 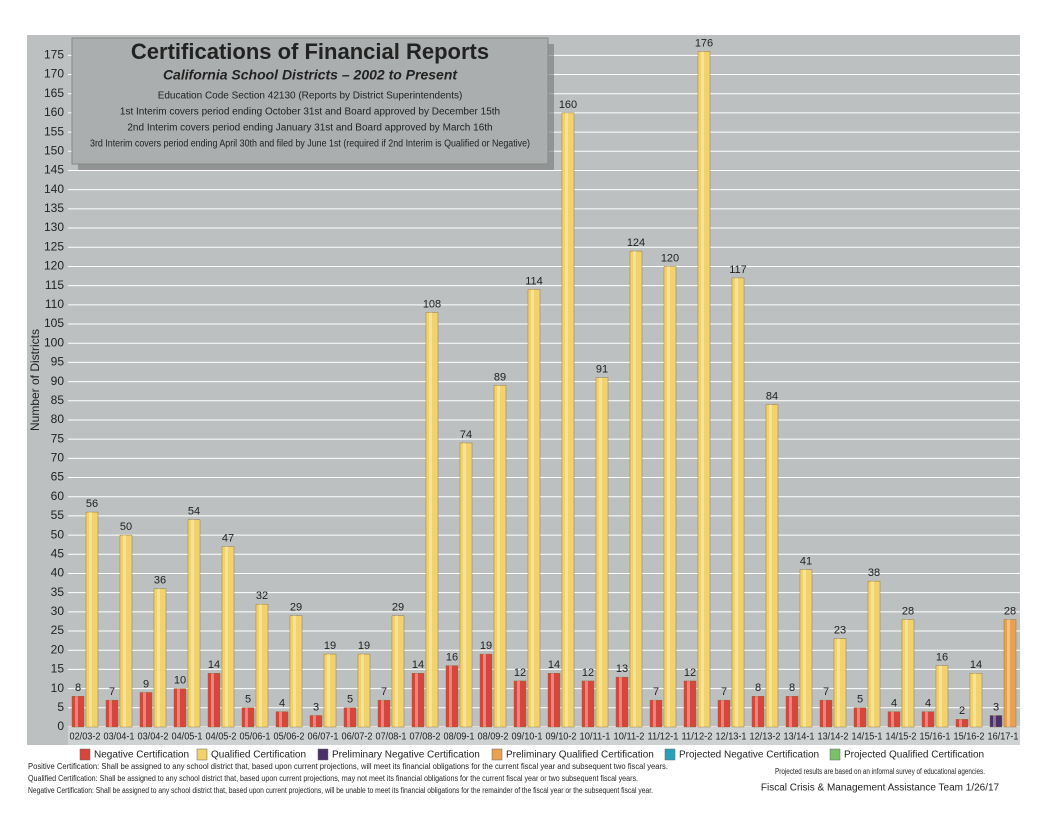 What do you see at coordinates (765, 737) in the screenshot?
I see `x-tick-label: 12/13-2` at bounding box center [765, 737].